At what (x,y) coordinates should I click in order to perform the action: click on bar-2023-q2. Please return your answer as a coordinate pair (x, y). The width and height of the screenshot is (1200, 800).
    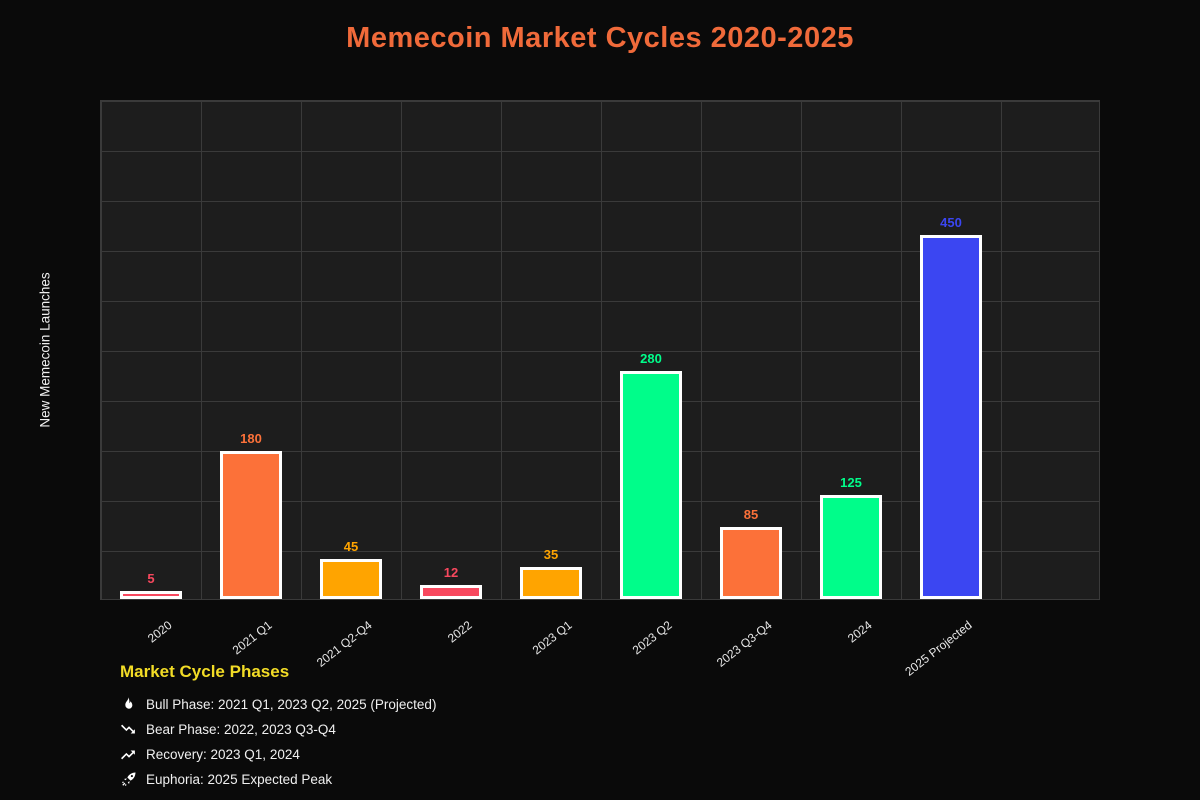
    Looking at the image, I should click on (651, 485).